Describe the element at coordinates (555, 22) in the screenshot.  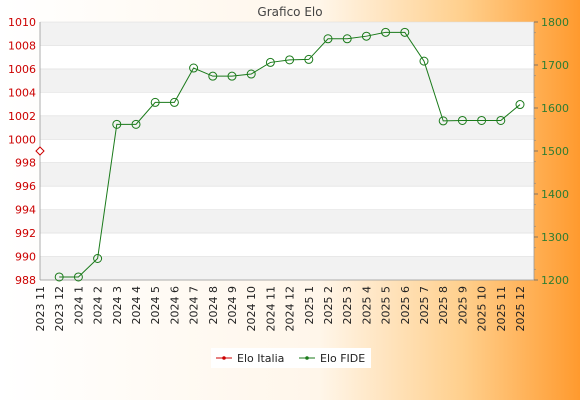
I see `right-tick-label: 1800` at that location.